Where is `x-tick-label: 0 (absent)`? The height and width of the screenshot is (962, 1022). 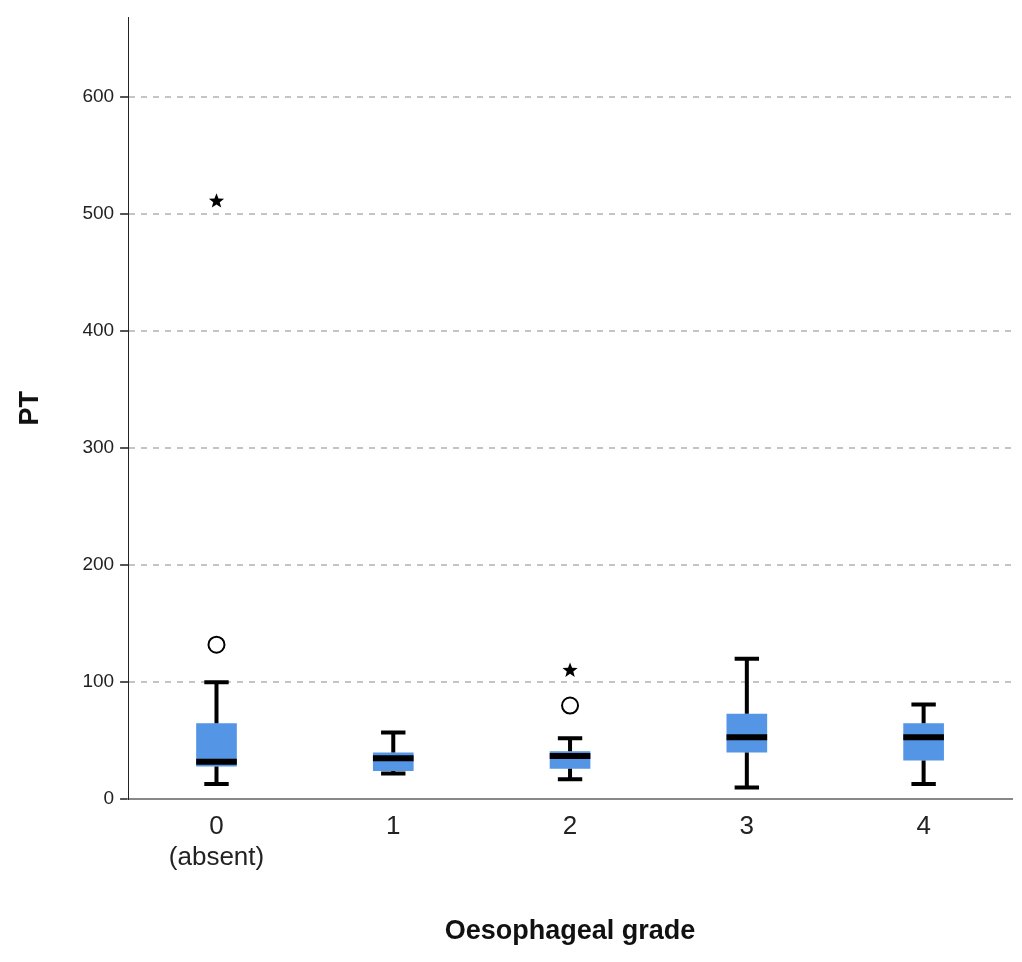
x-tick-label: 0 (absent) is located at coordinates (216, 840).